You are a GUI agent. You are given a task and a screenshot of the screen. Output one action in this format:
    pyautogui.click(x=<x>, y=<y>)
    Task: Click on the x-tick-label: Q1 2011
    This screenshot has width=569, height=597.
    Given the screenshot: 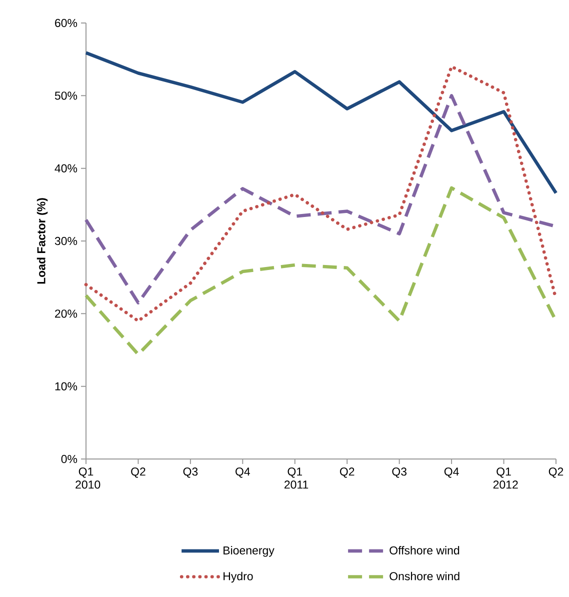 What is the action you would take?
    pyautogui.click(x=296, y=478)
    